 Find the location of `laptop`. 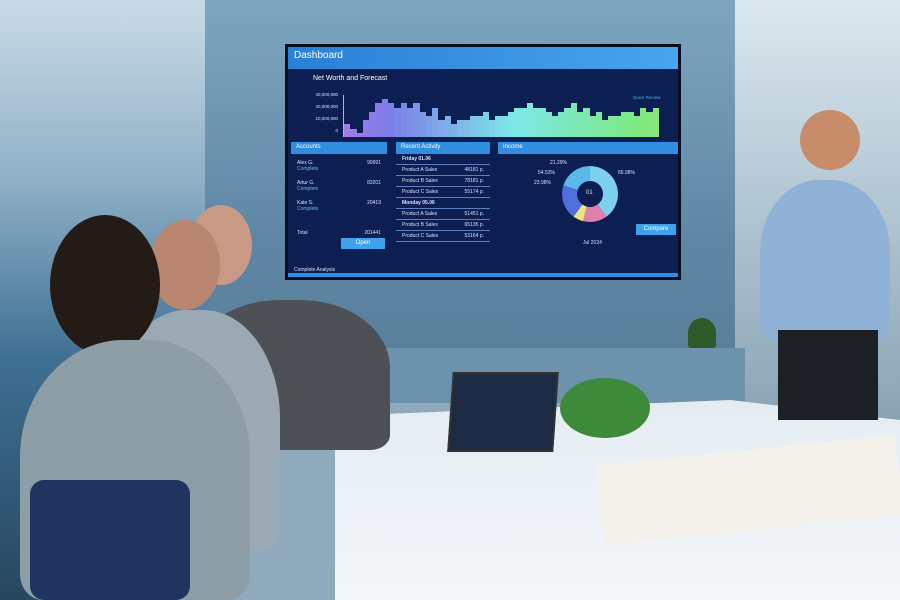

laptop is located at coordinates (503, 412).